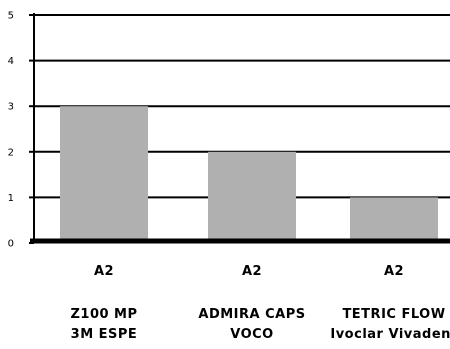 The width and height of the screenshot is (450, 349). What do you see at coordinates (11, 61) in the screenshot?
I see `y-tick-label: 4` at bounding box center [11, 61].